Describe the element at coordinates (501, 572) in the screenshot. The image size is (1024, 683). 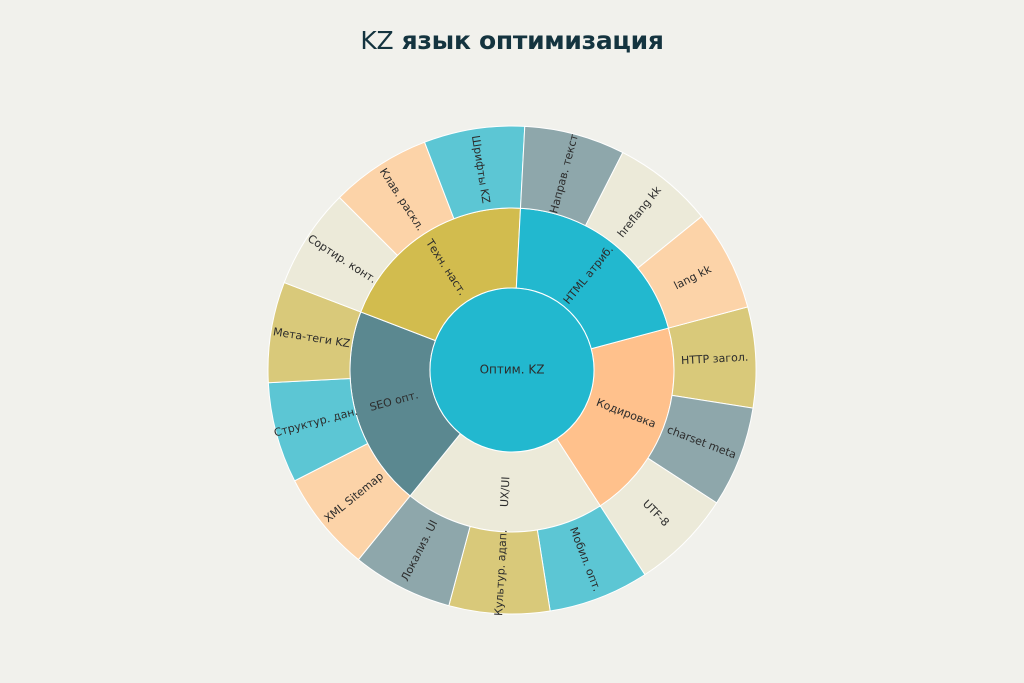
I see `segment-label-культур-адап: Культур. адап.` at that location.